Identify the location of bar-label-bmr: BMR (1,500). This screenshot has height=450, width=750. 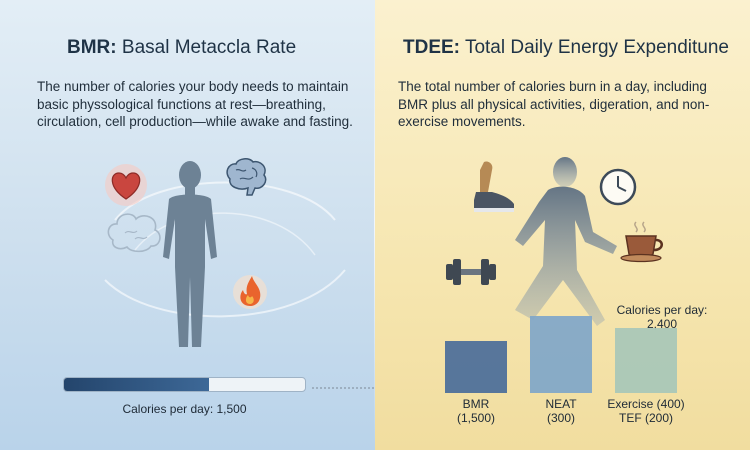
(476, 411).